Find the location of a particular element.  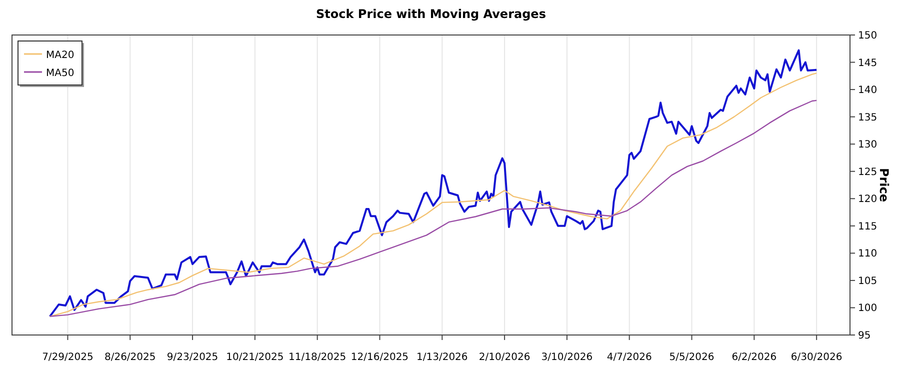

y-tick-label: 140 is located at coordinates (868, 90).